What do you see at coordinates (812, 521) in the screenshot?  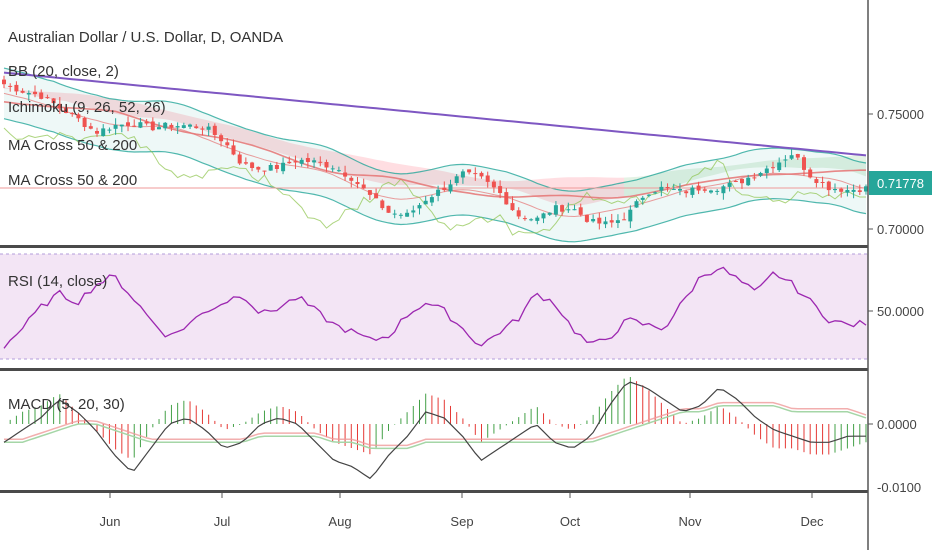 I see `x-tick-label: Dec` at bounding box center [812, 521].